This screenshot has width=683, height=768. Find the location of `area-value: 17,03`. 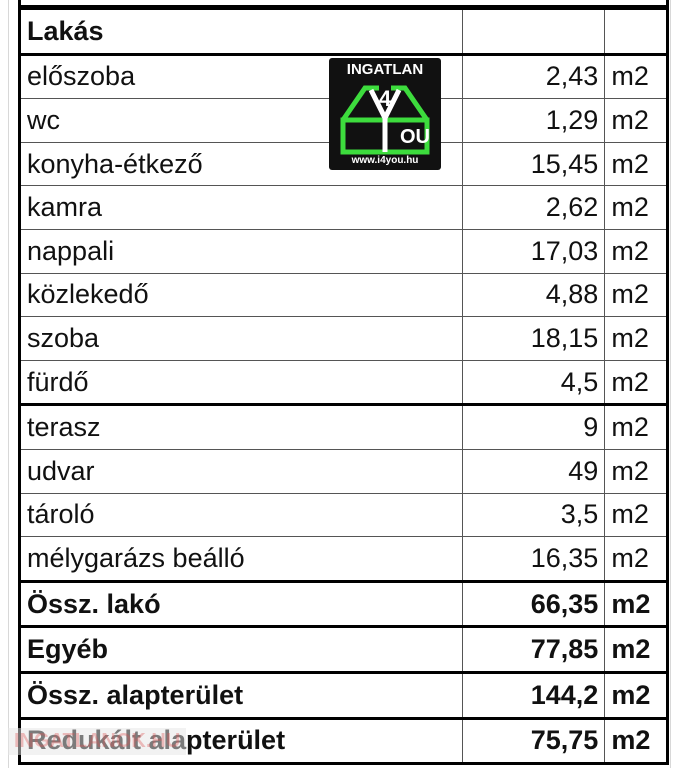

area-value: 17,03 is located at coordinates (534, 251).